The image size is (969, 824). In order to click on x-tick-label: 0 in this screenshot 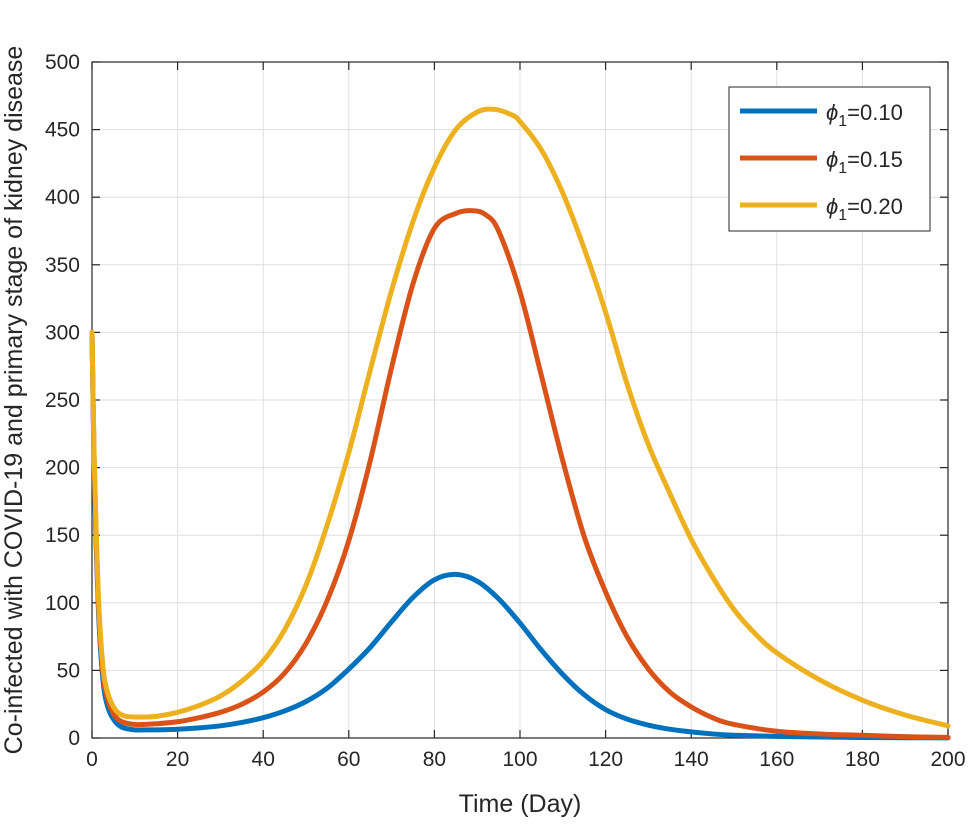, I will do `click(92, 759)`.